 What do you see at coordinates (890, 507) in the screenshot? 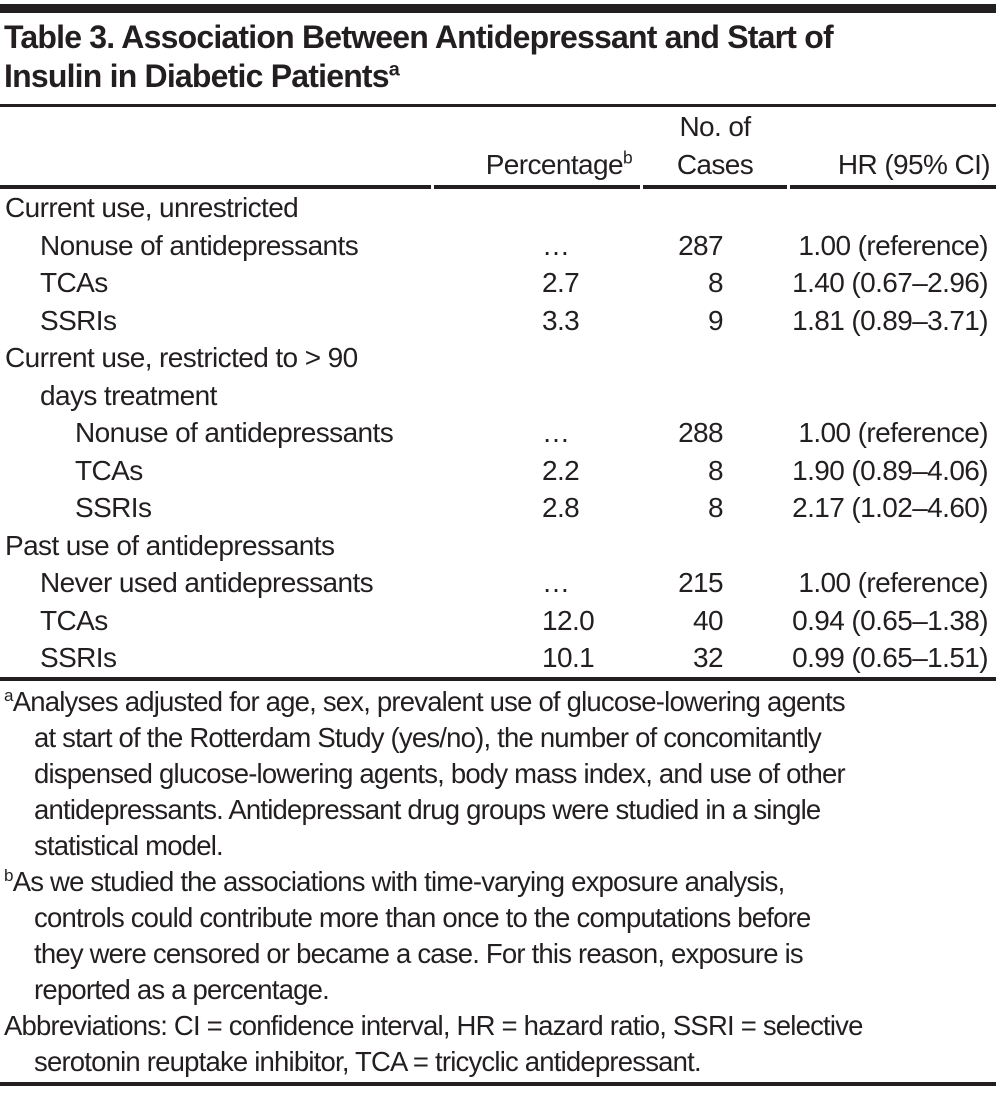
I see `hr-cell: 2.17 (1.02–4.60)` at bounding box center [890, 507].